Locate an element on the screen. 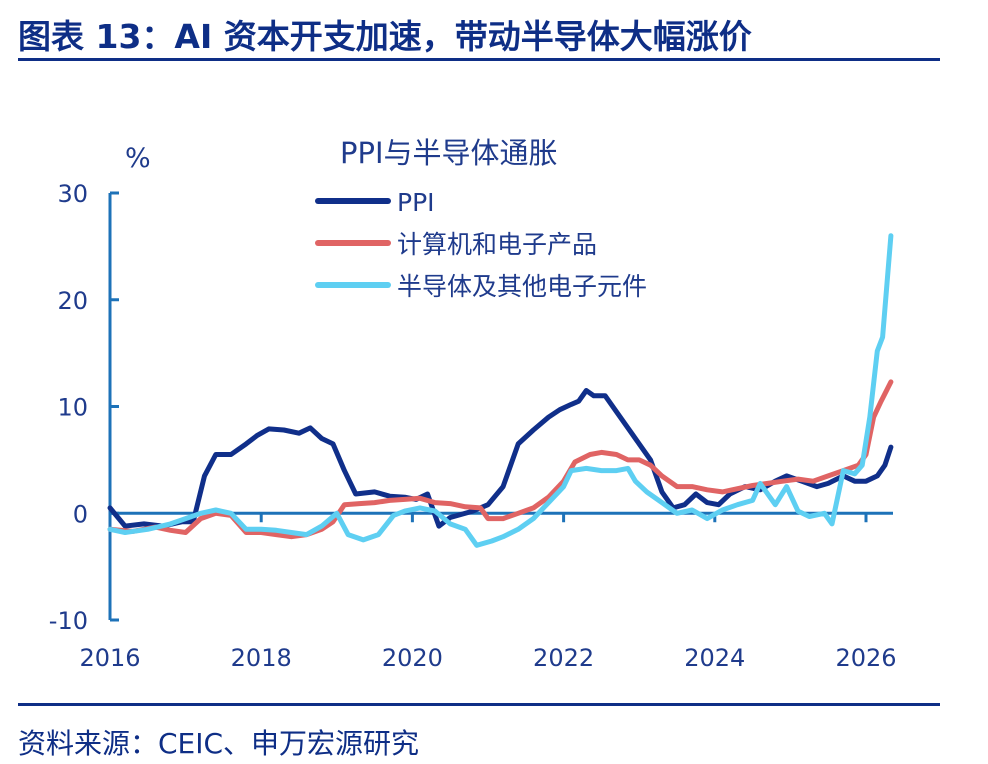 The width and height of the screenshot is (988, 764). y-tick-label: 10 is located at coordinates (72, 408).